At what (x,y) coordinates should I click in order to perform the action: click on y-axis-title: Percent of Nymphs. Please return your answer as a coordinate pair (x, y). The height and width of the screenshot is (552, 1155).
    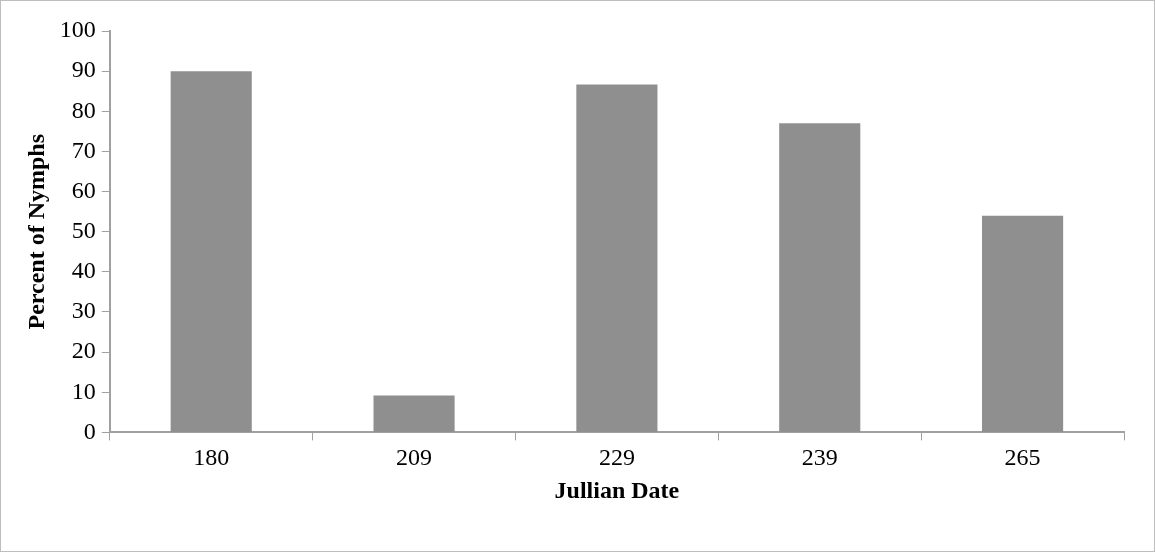
    Looking at the image, I should click on (35, 231).